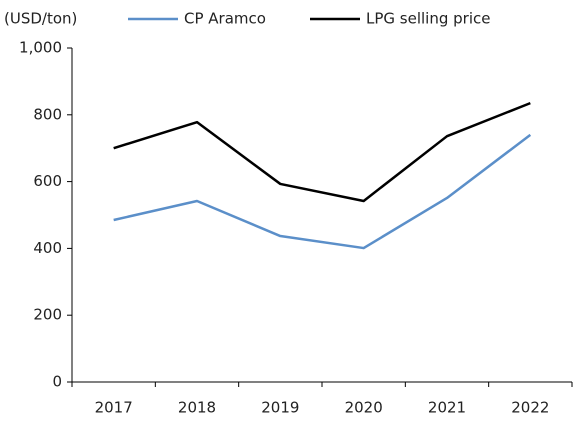  What do you see at coordinates (280, 408) in the screenshot?
I see `x-tick-label: 2019` at bounding box center [280, 408].